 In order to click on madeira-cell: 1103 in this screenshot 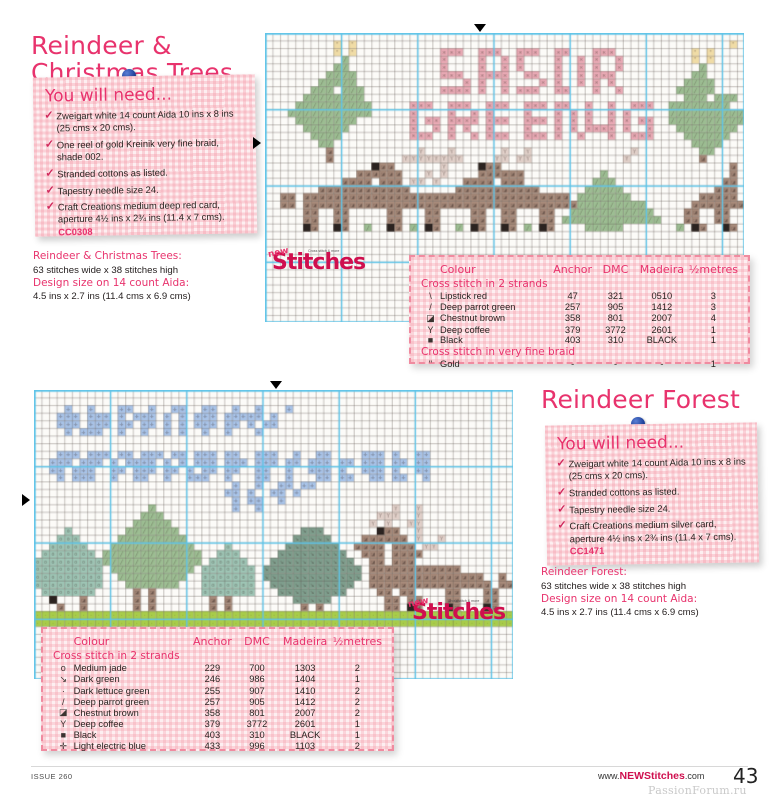, I will do `click(305, 746)`.